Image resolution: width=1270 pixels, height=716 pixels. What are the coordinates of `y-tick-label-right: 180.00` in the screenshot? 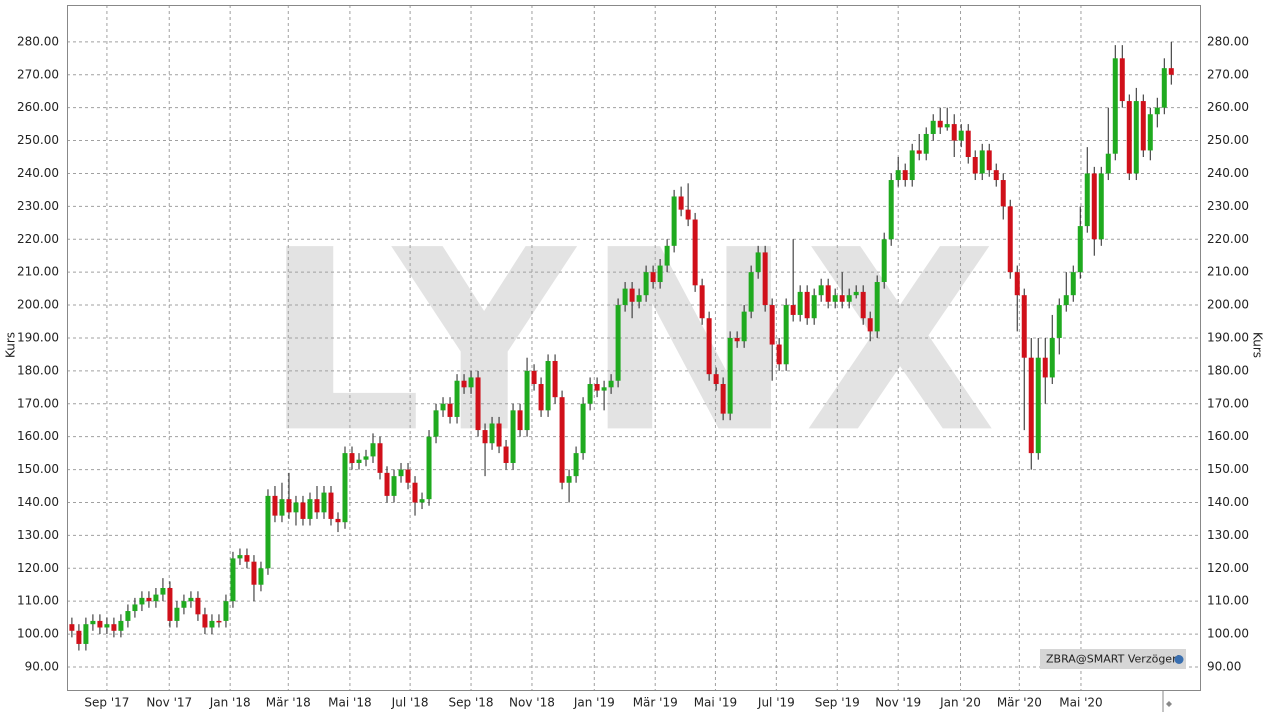 It's located at (1228, 370).